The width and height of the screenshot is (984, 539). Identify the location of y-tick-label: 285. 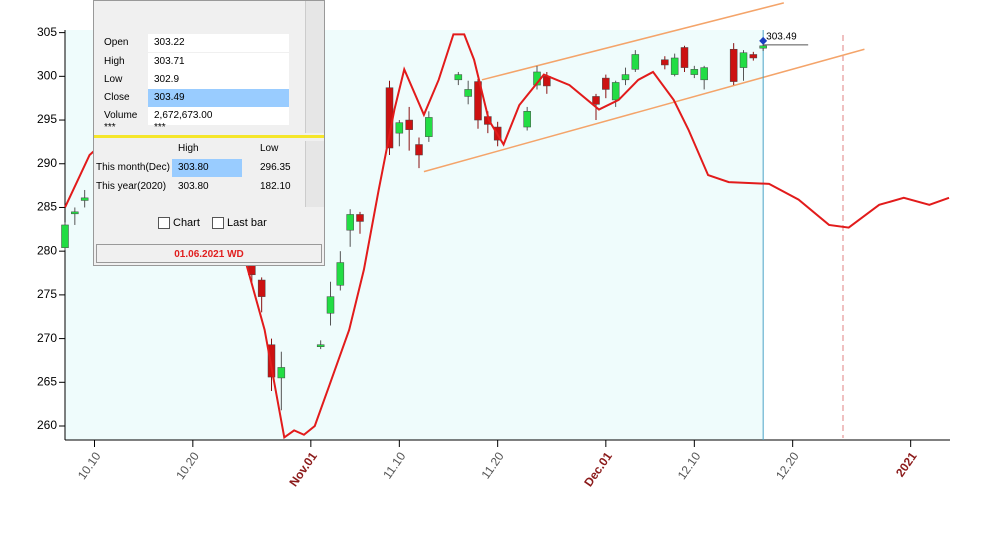
(47, 207).